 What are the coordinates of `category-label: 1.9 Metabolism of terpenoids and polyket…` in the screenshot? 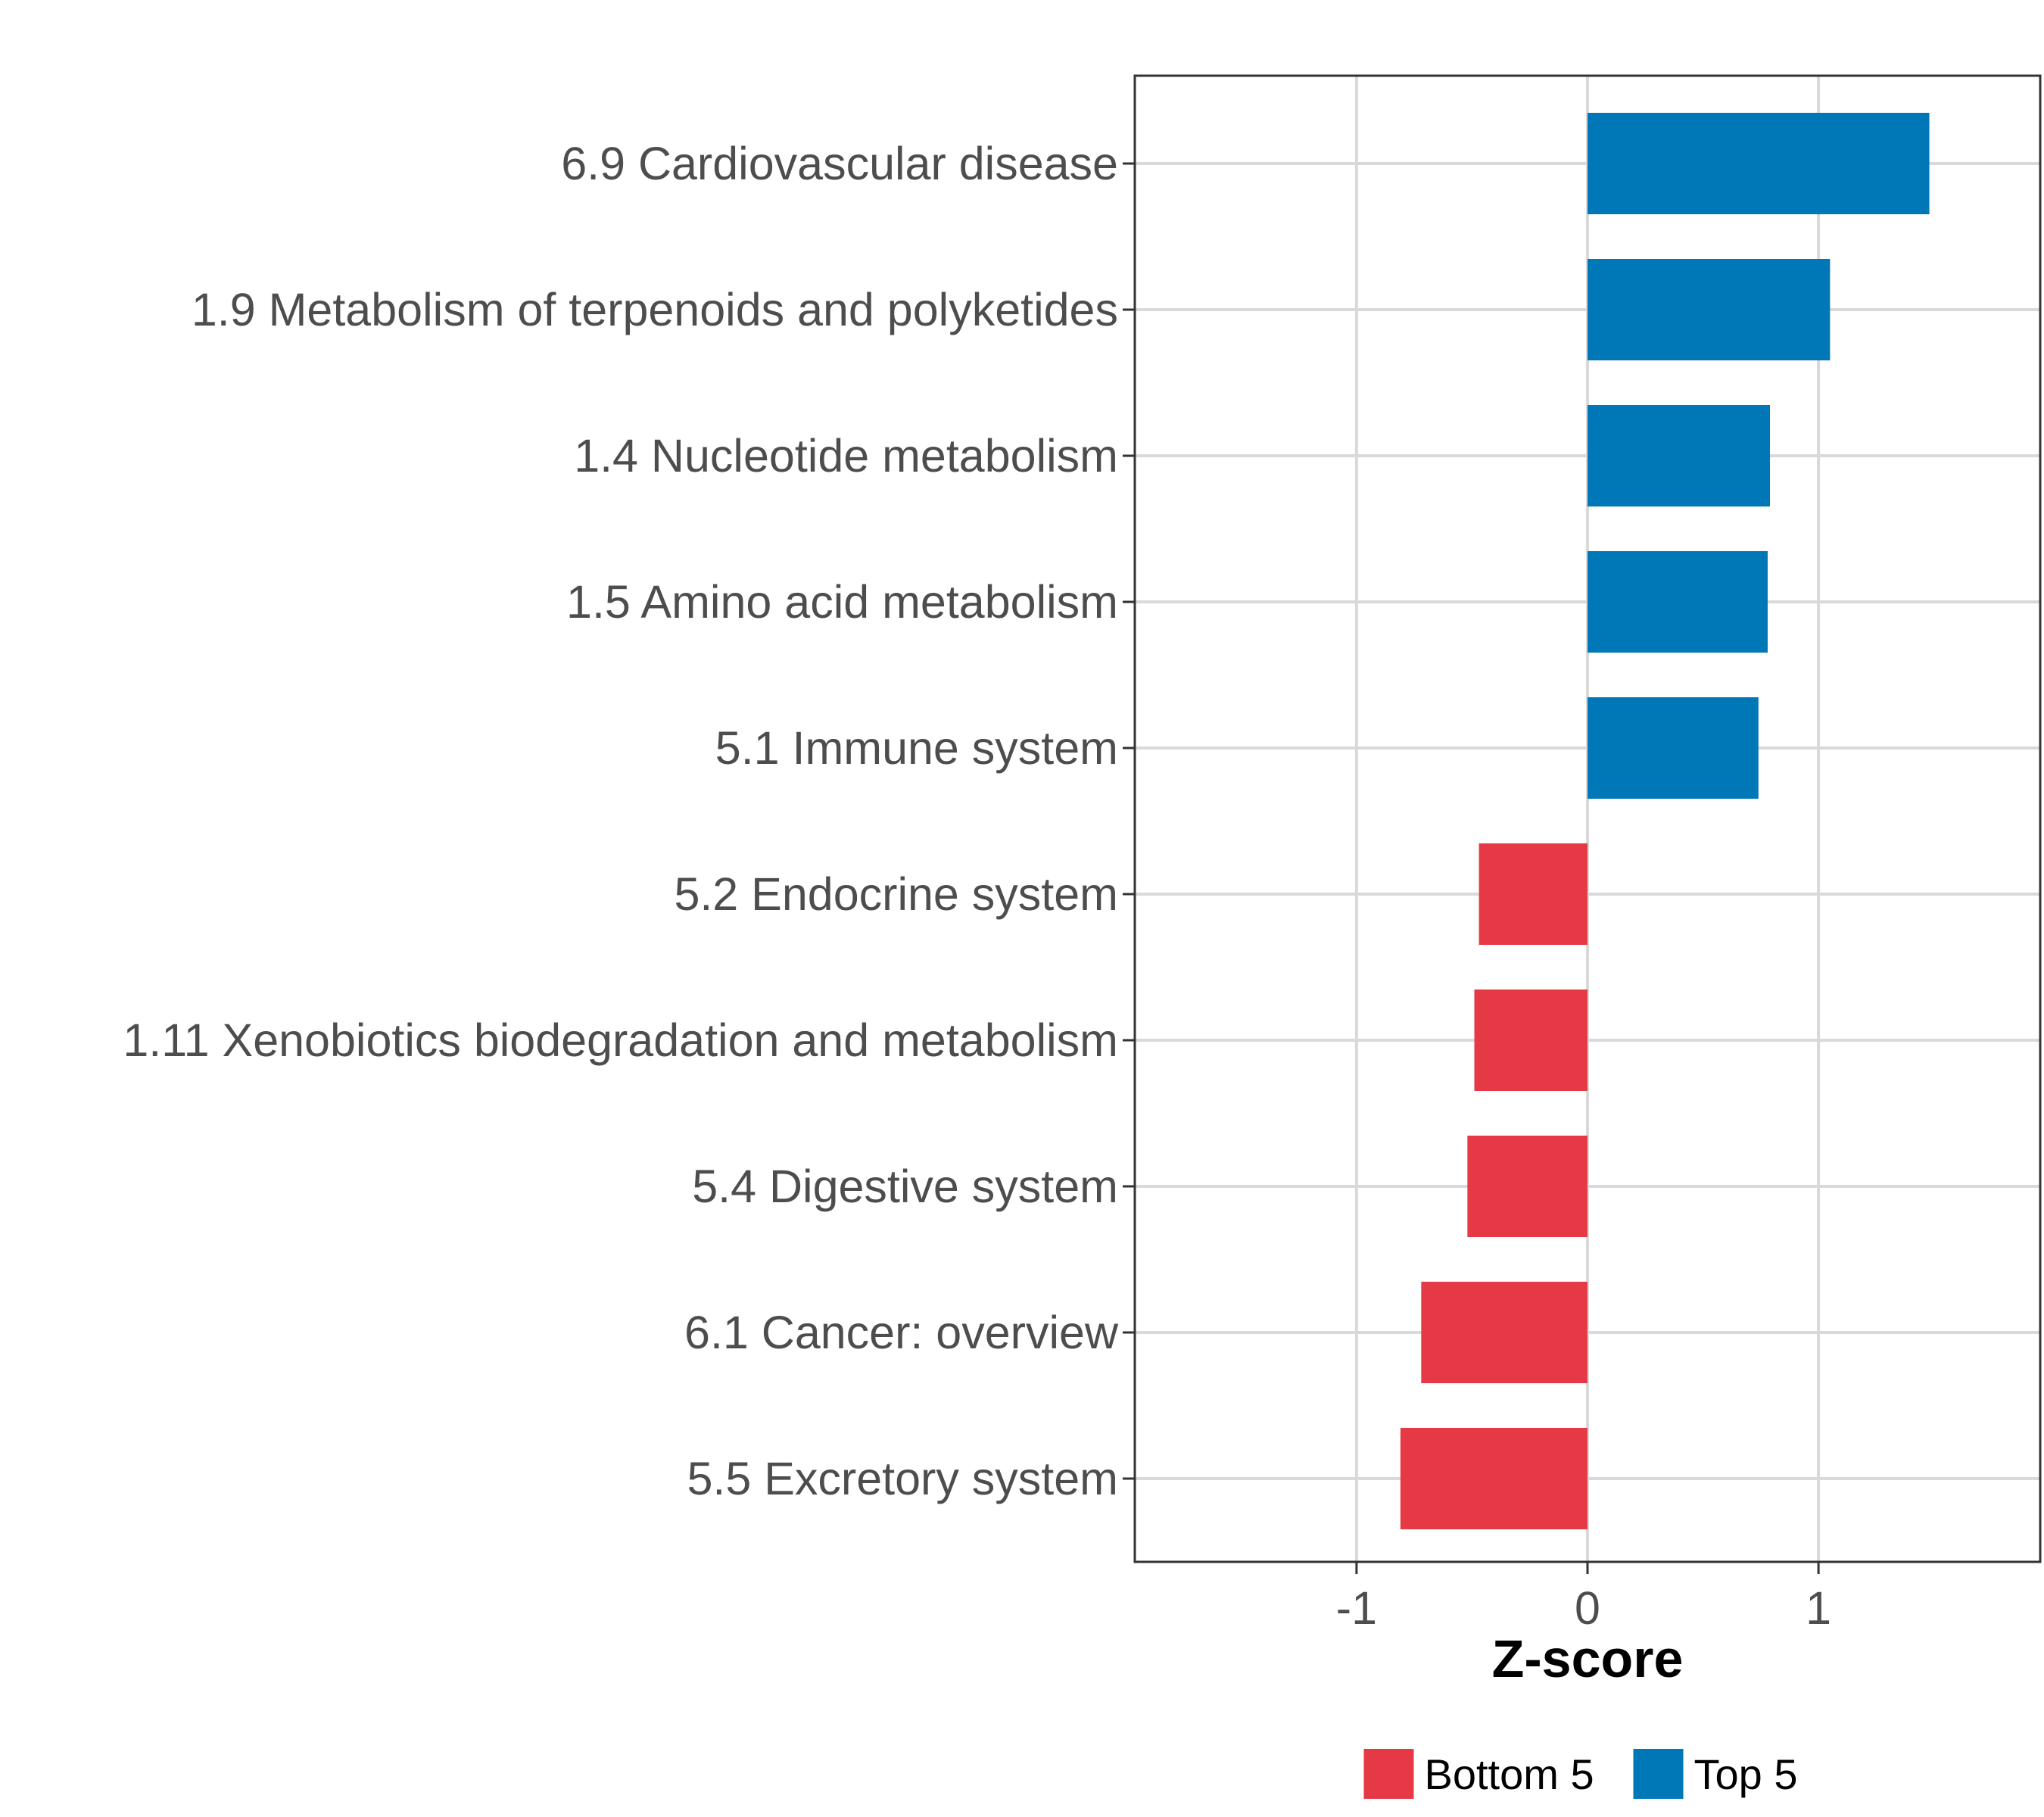 It's located at (655, 309).